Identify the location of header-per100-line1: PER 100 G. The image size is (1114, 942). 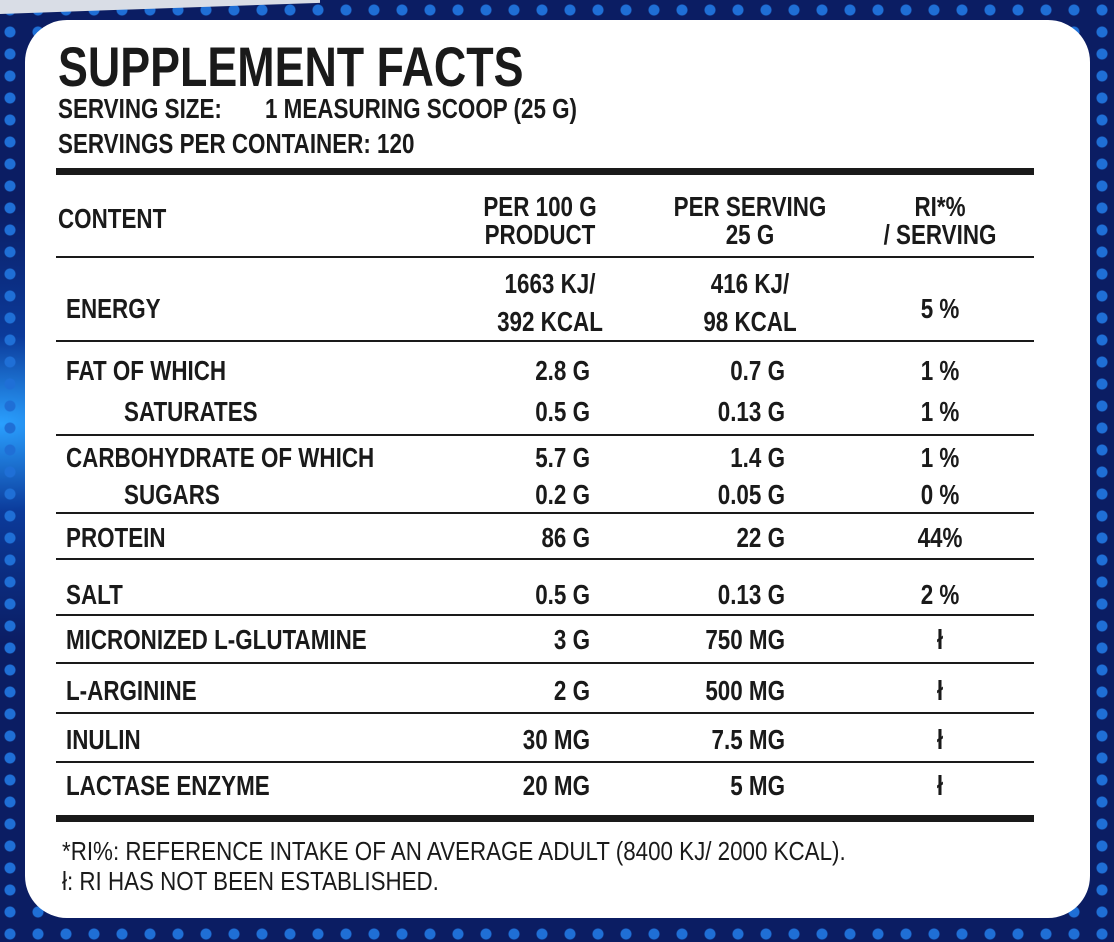
(540, 206).